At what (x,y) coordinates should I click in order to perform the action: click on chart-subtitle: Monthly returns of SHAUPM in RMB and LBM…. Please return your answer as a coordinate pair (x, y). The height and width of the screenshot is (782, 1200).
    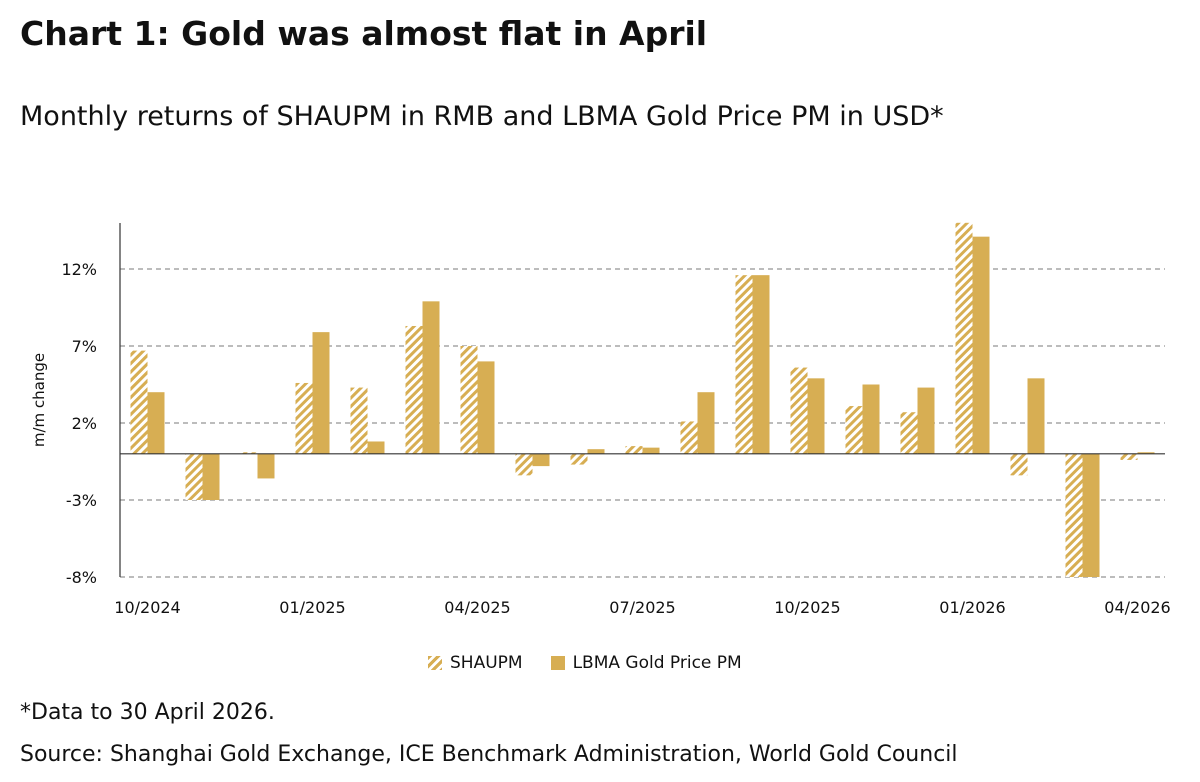
    Looking at the image, I should click on (482, 116).